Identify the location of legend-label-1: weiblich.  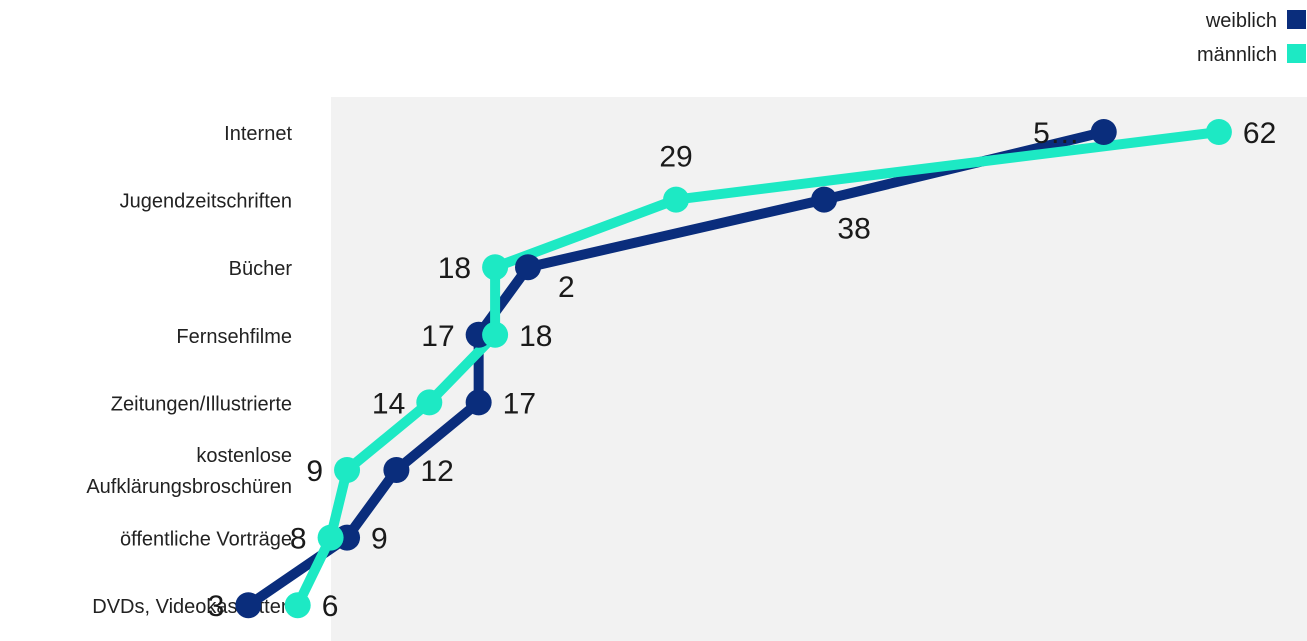
(1241, 21).